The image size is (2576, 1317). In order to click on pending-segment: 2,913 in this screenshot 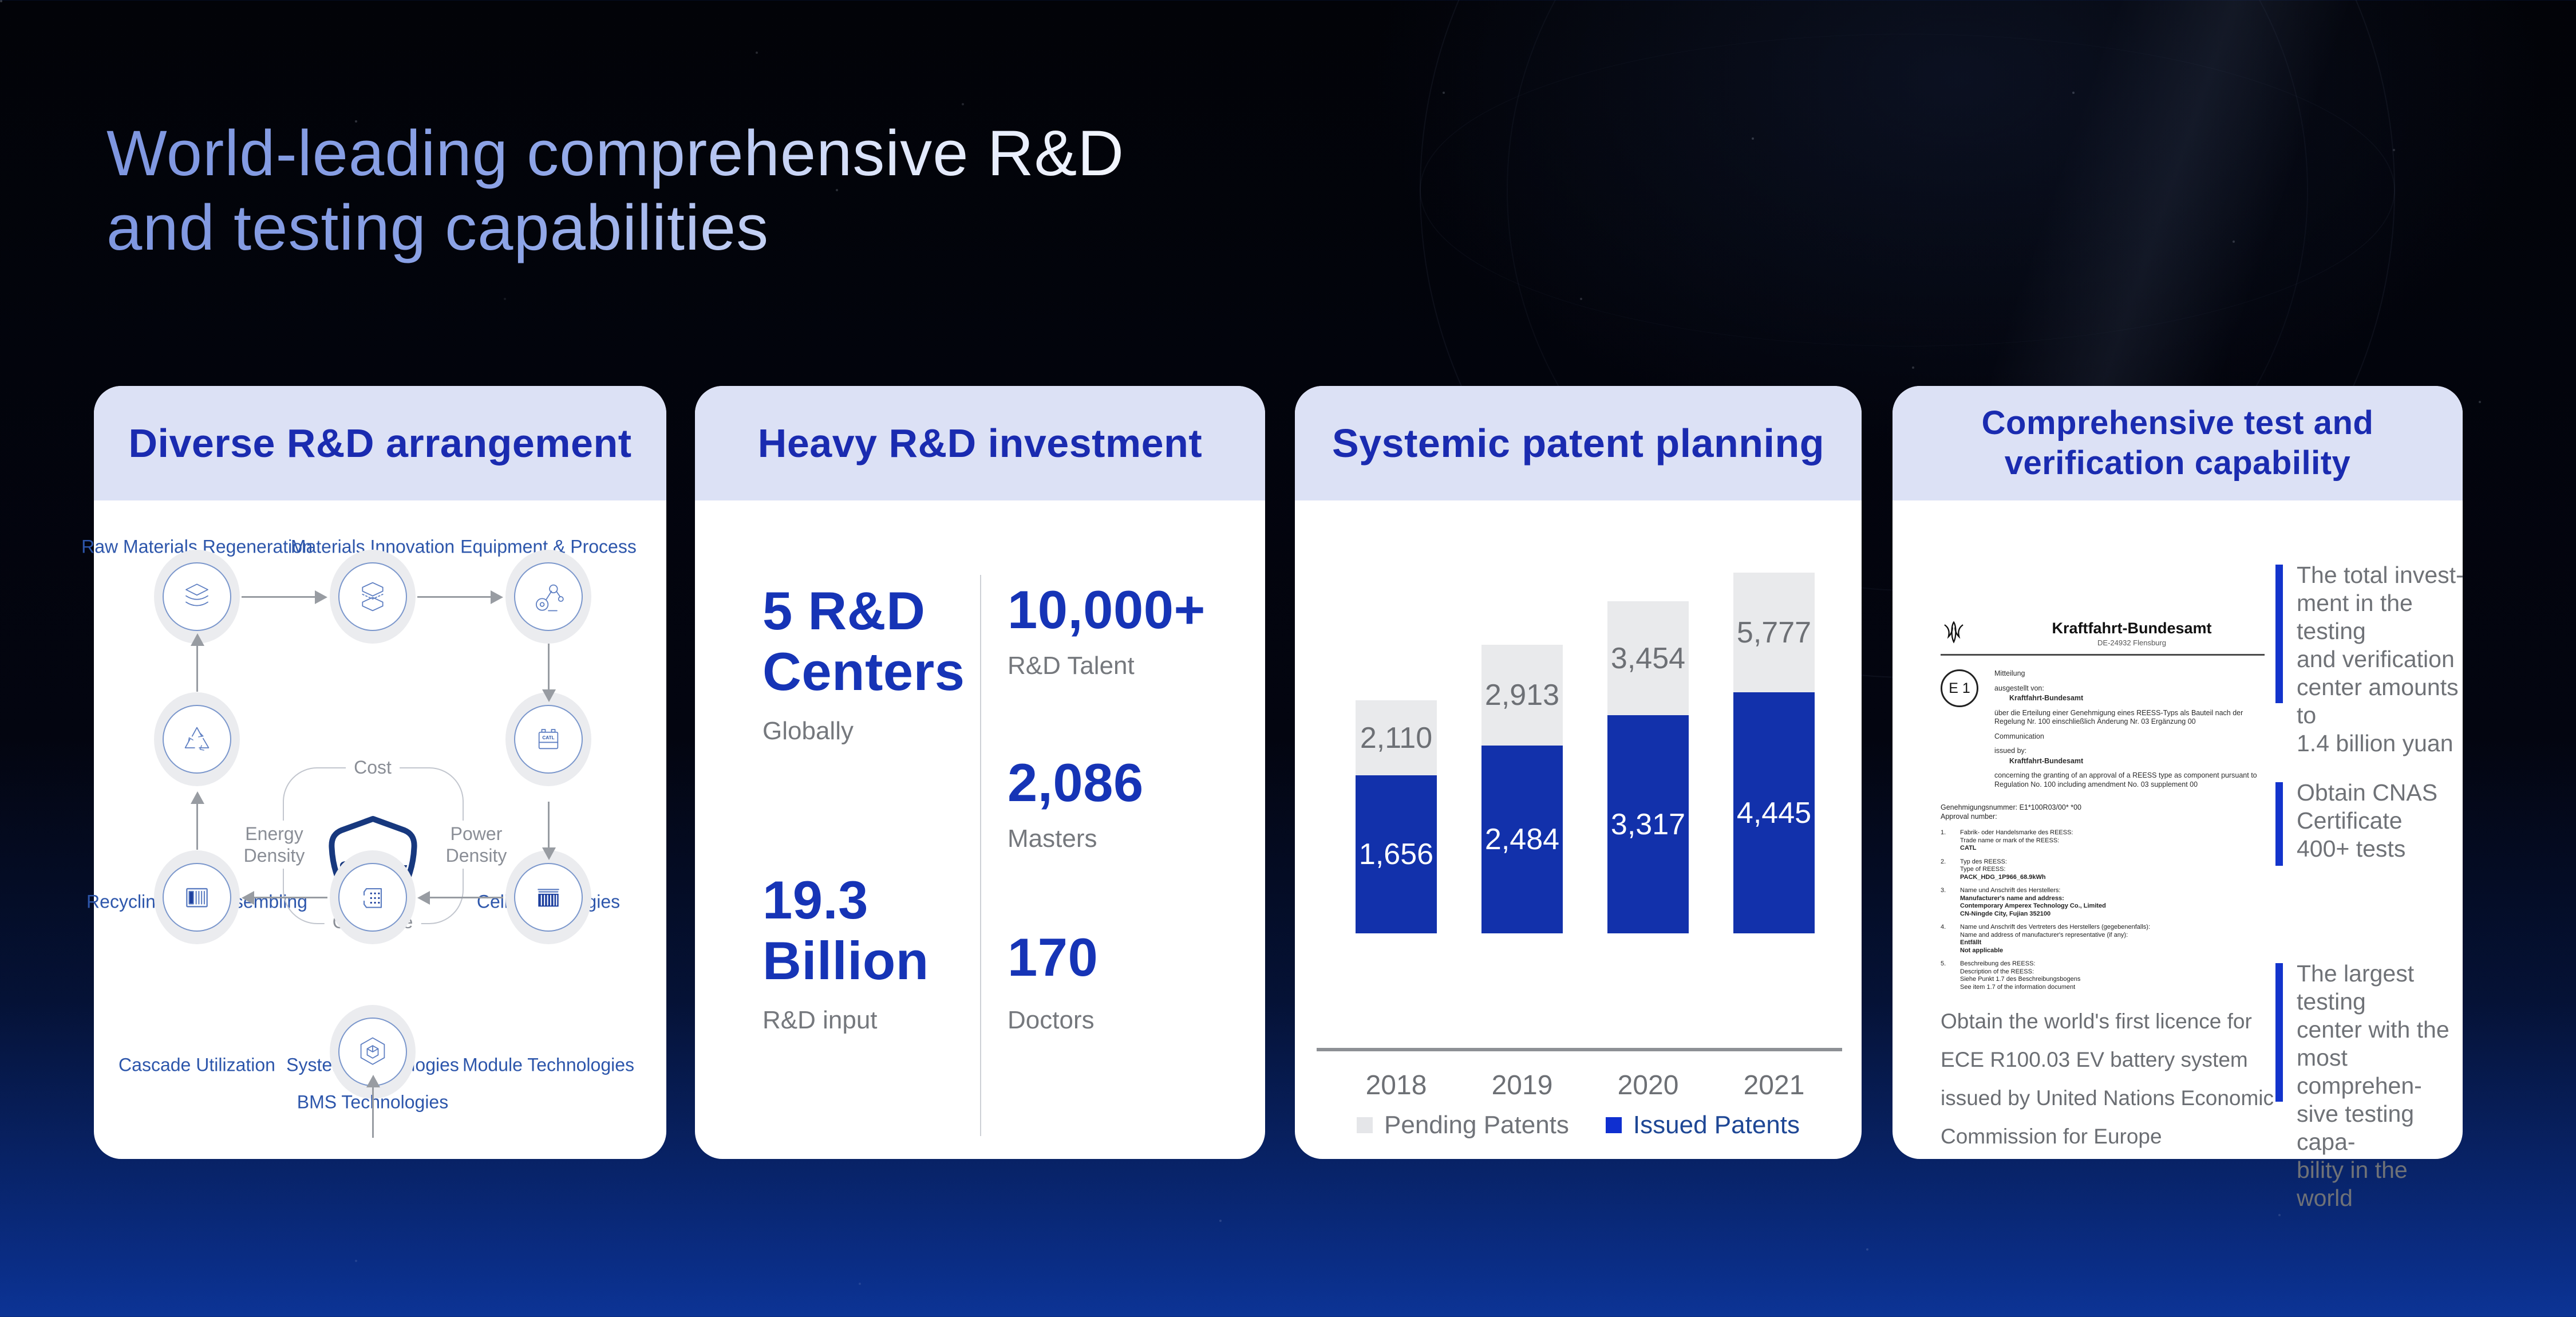, I will do `click(1522, 695)`.